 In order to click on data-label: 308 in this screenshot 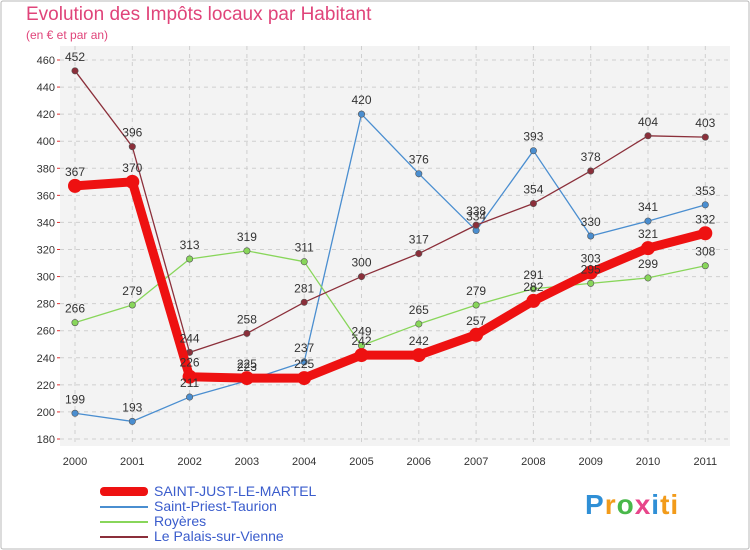, I will do `click(705, 252)`.